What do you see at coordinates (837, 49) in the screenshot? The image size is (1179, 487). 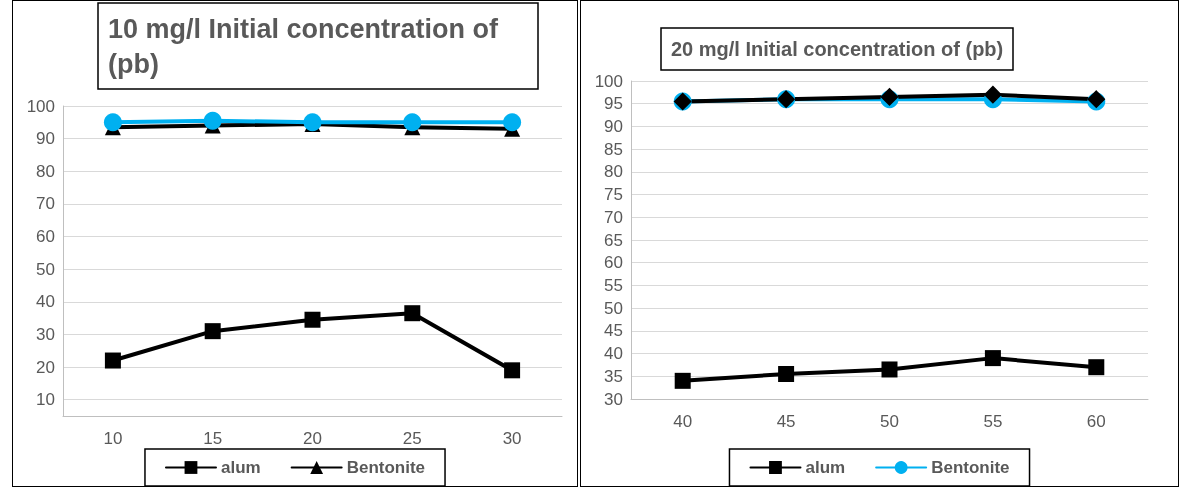 I see `chart-title: 20 mg/l Initial concentration of (pb)` at bounding box center [837, 49].